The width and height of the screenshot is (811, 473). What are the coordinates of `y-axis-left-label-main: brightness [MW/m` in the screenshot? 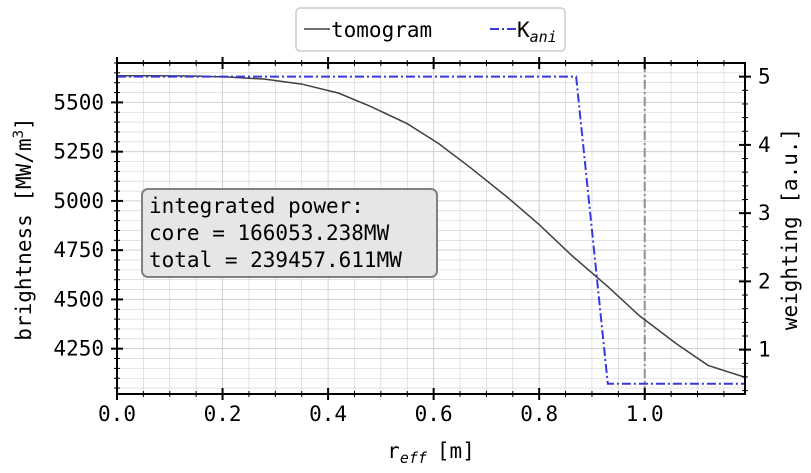 It's located at (24, 239).